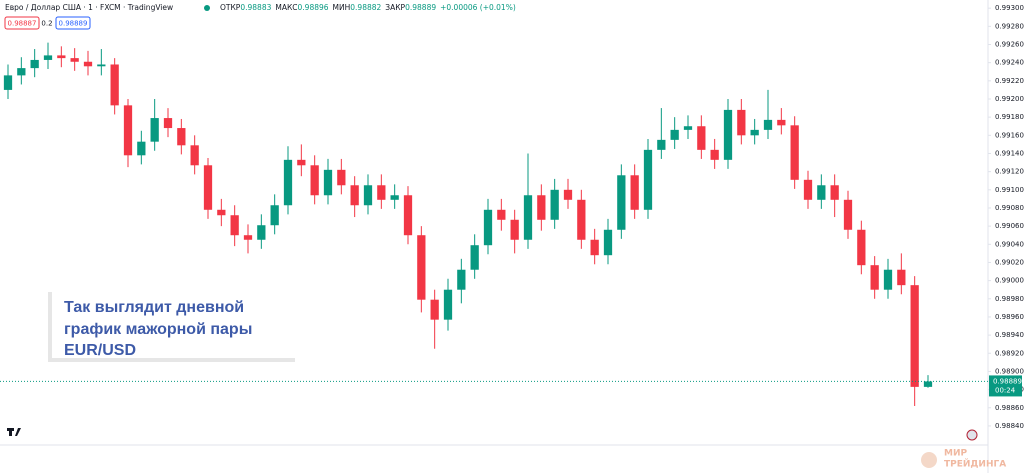 This screenshot has height=473, width=1024. What do you see at coordinates (1009, 117) in the screenshot?
I see `y-tick-label: 0.99180` at bounding box center [1009, 117].